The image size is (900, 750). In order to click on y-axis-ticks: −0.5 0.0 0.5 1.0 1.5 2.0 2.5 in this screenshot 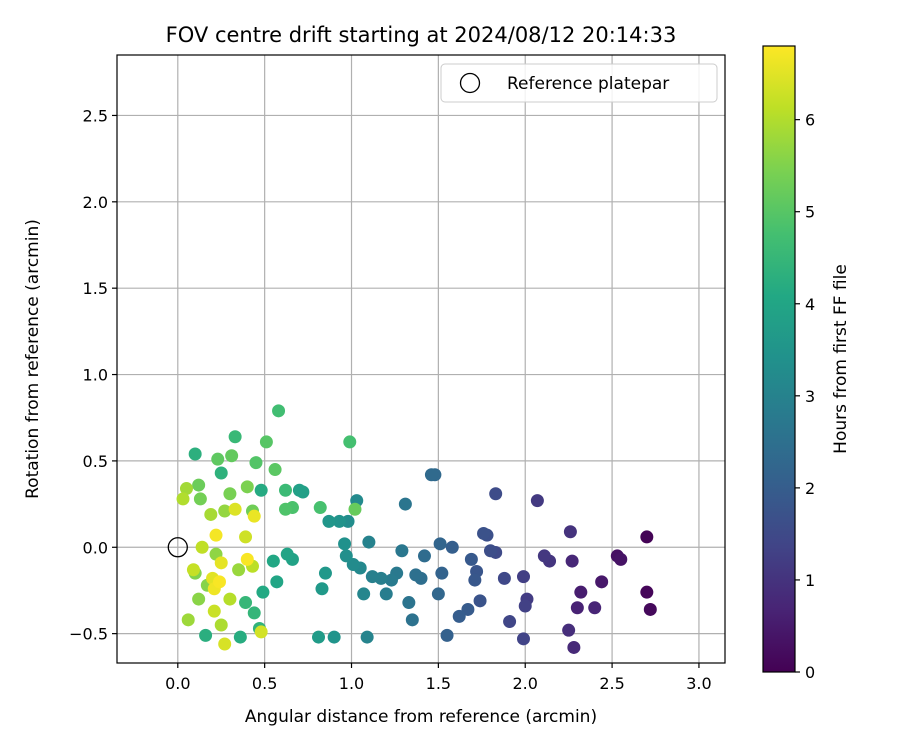, I will do `click(93, 375)`.